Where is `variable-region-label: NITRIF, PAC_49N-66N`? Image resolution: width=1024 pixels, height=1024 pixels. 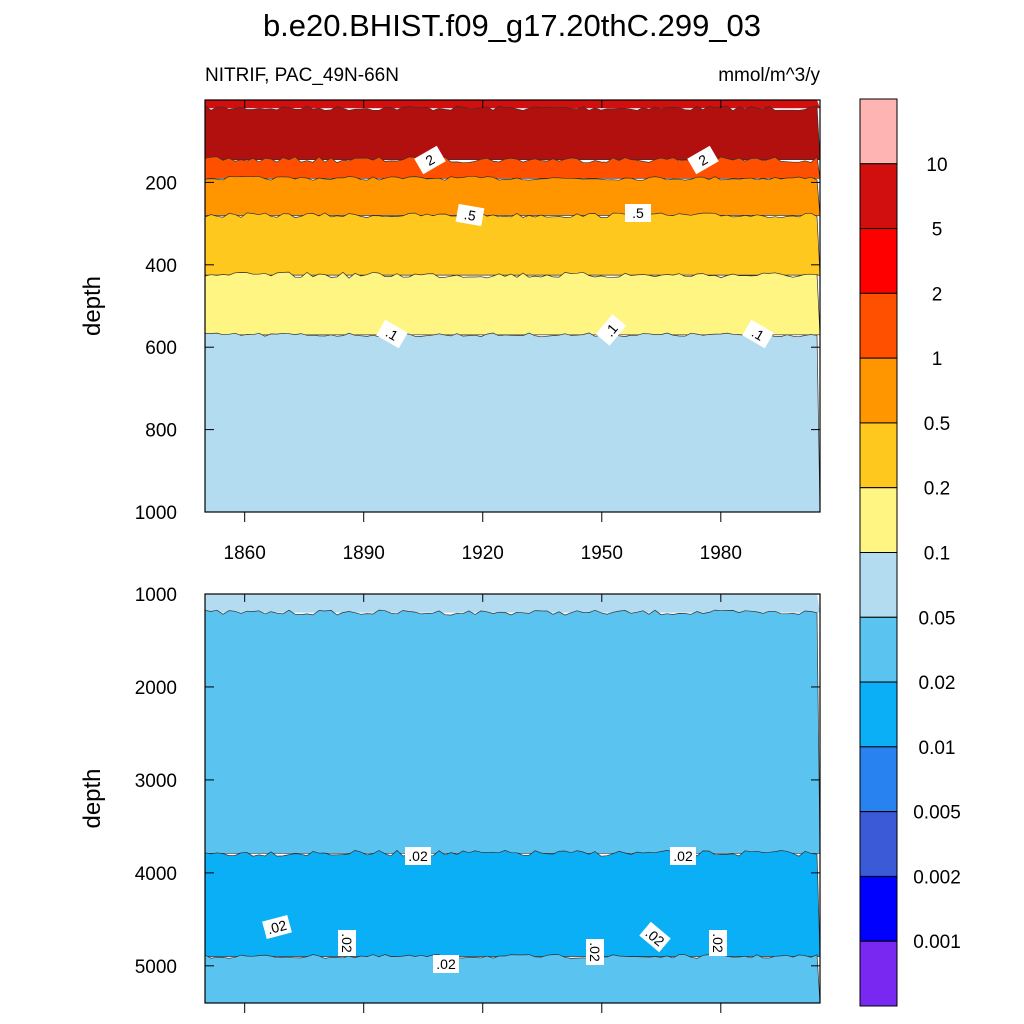 variable-region-label: NITRIF, PAC_49N-66N is located at coordinates (302, 75).